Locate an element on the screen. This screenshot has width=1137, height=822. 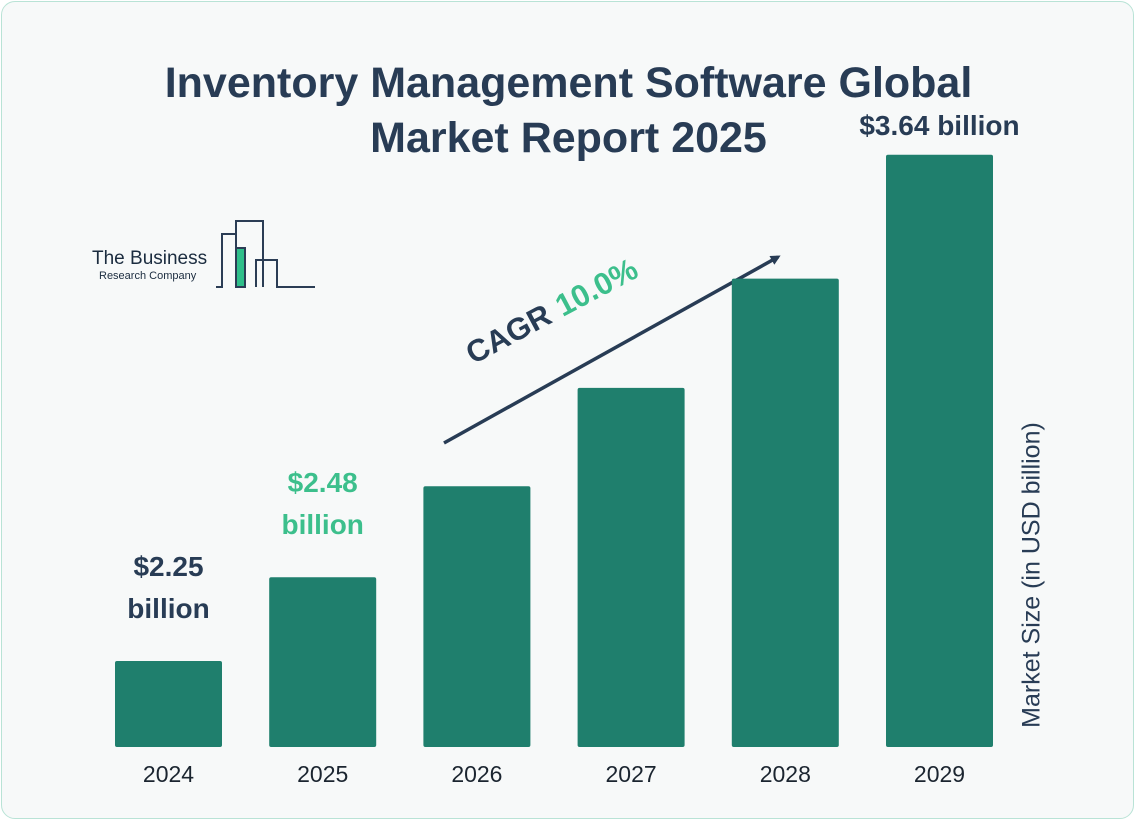
x-tick-label: 2028 is located at coordinates (785, 774).